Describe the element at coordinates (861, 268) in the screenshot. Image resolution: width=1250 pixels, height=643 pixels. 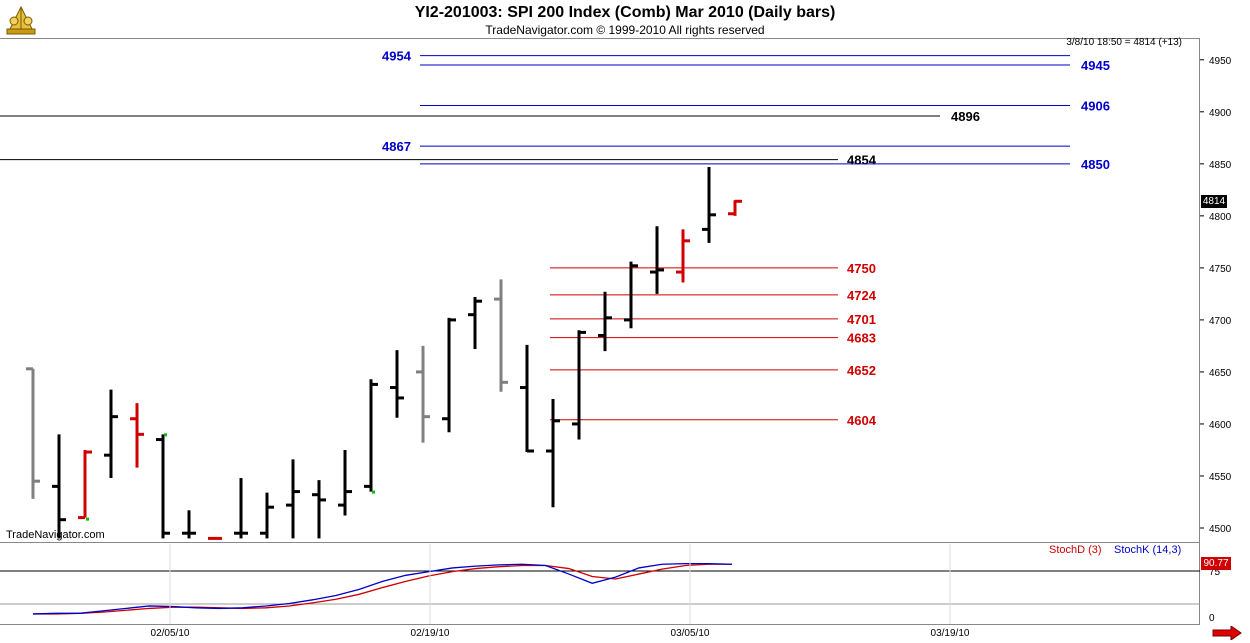
I see `level-label-4750: 4750` at that location.